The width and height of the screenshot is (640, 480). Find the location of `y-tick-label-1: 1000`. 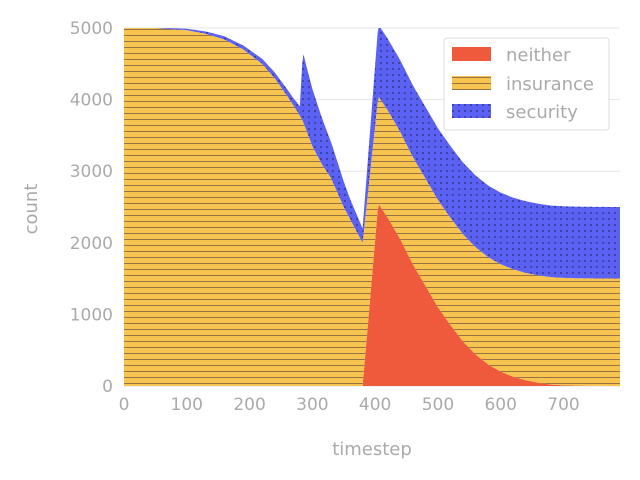

y-tick-label-1: 1000 is located at coordinates (91, 315).